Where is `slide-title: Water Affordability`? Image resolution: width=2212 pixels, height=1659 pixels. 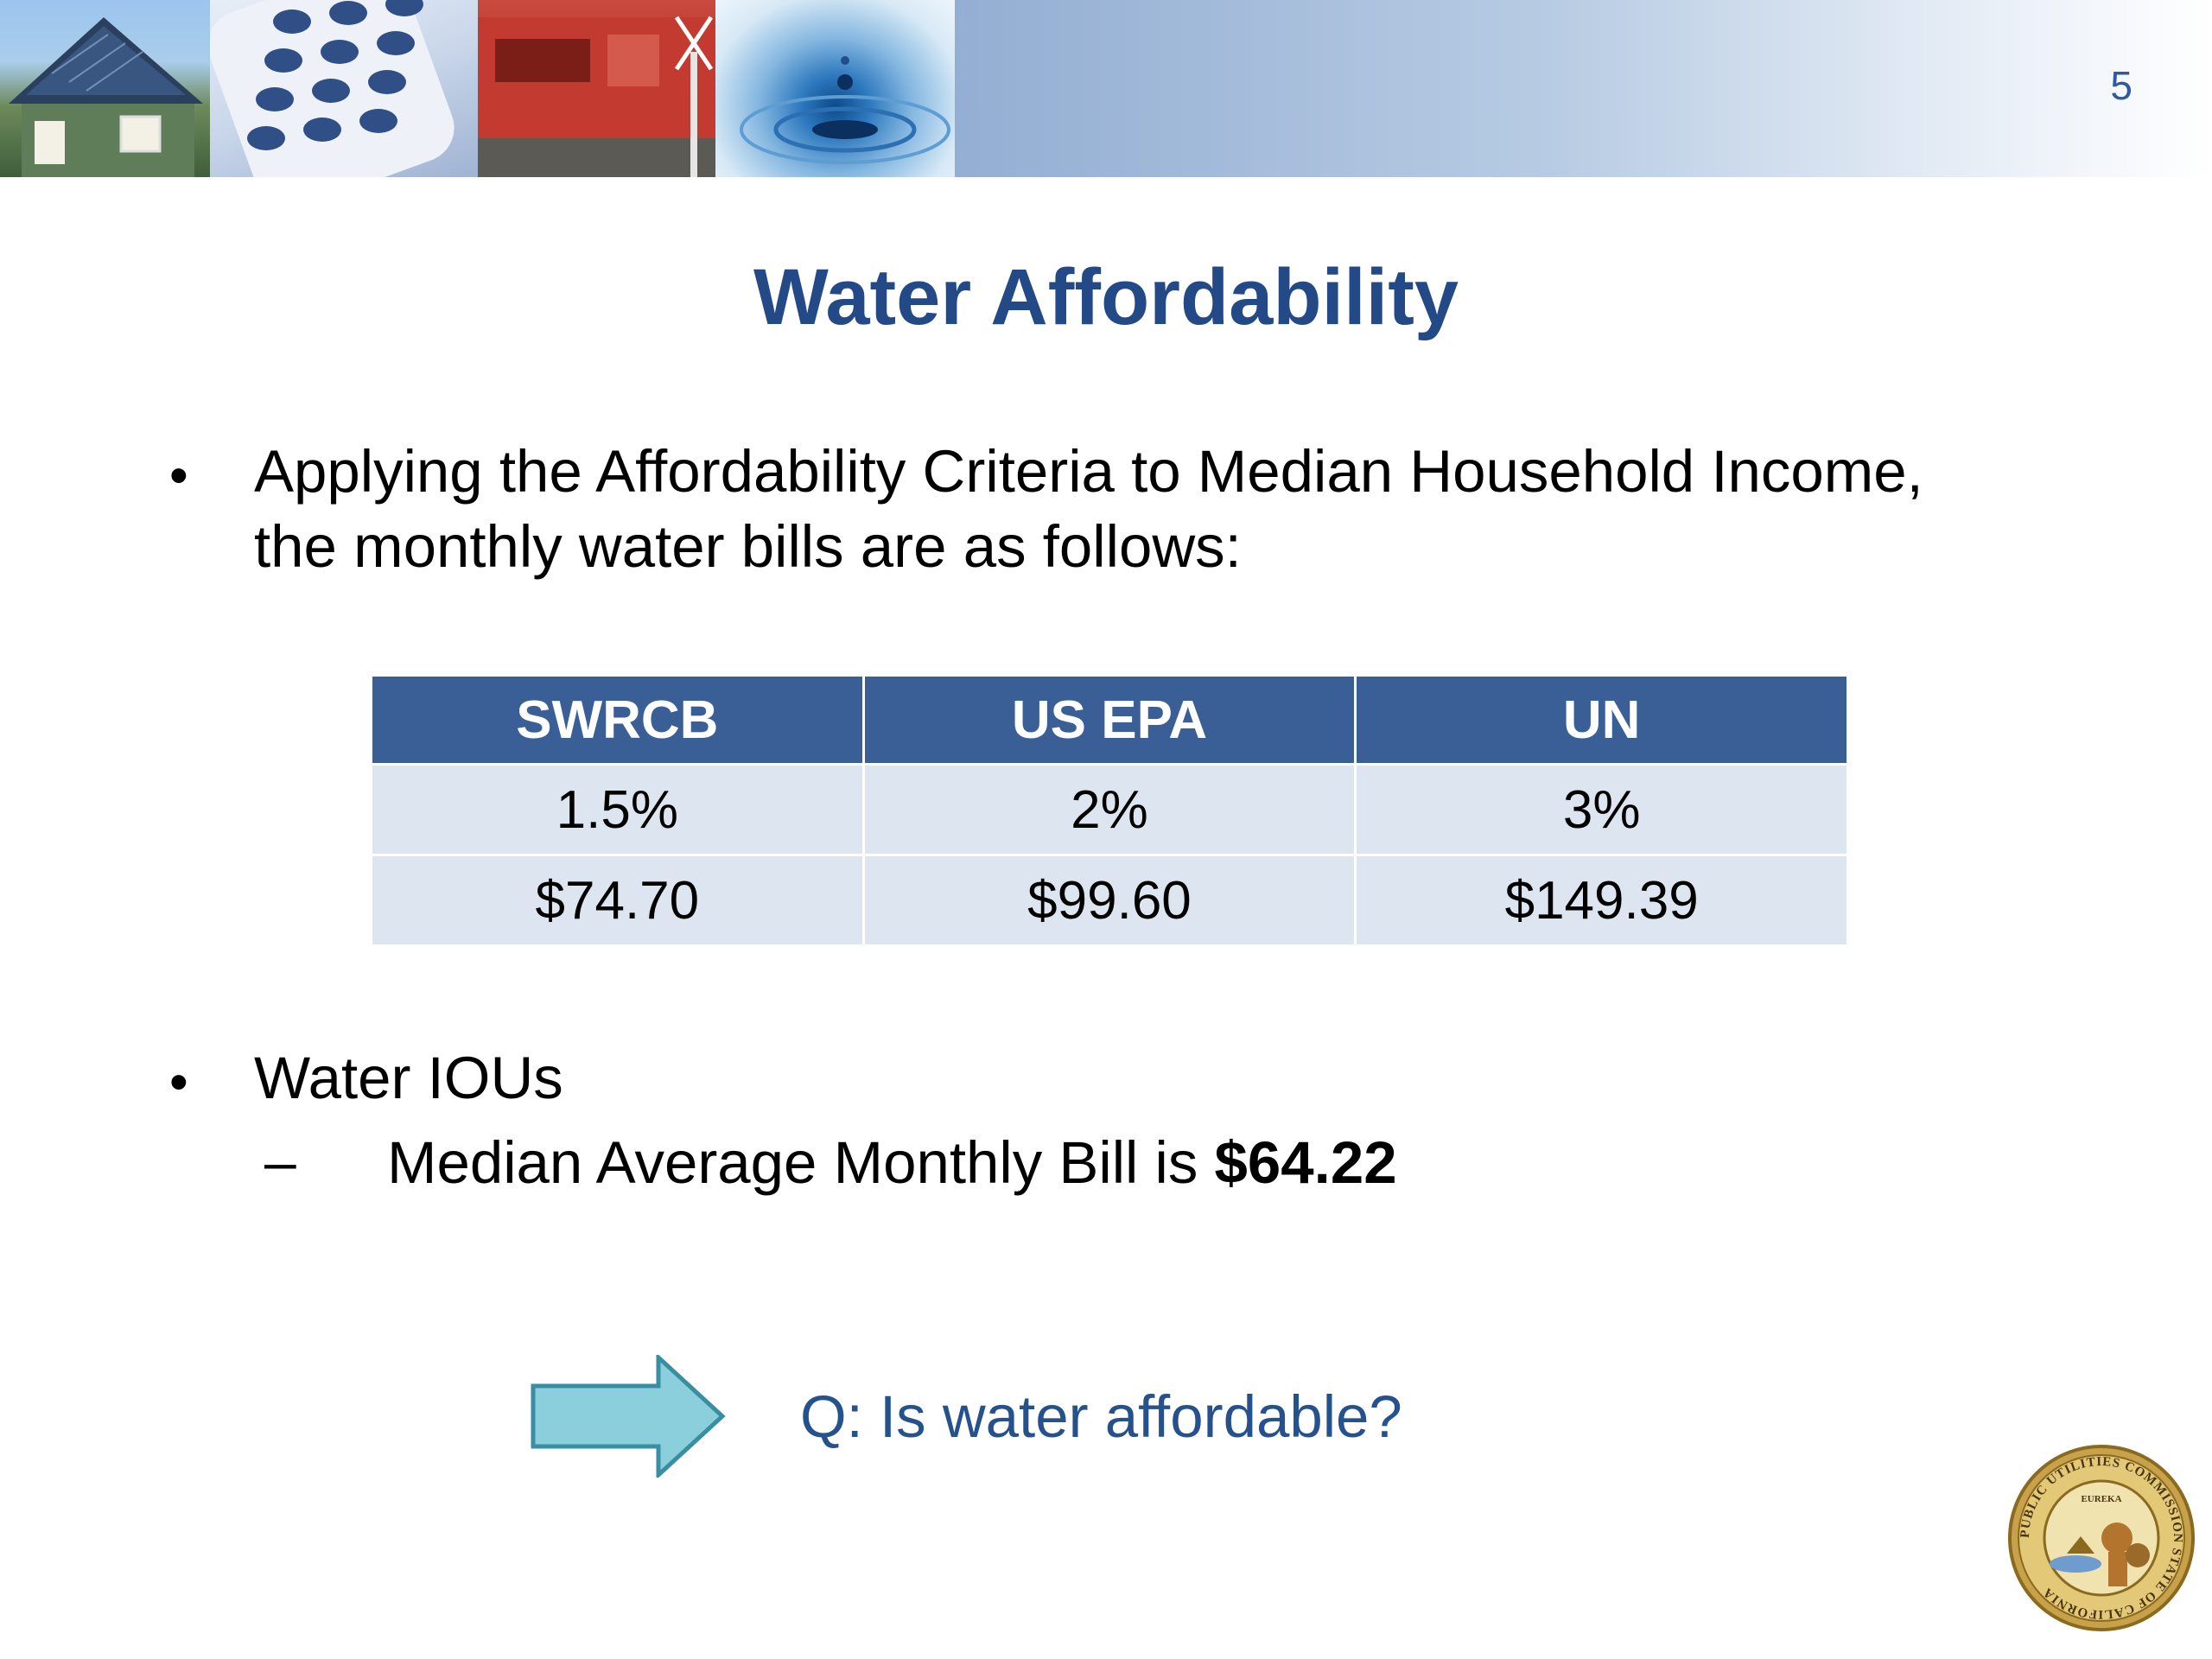
slide-title: Water Affordability is located at coordinates (1106, 297).